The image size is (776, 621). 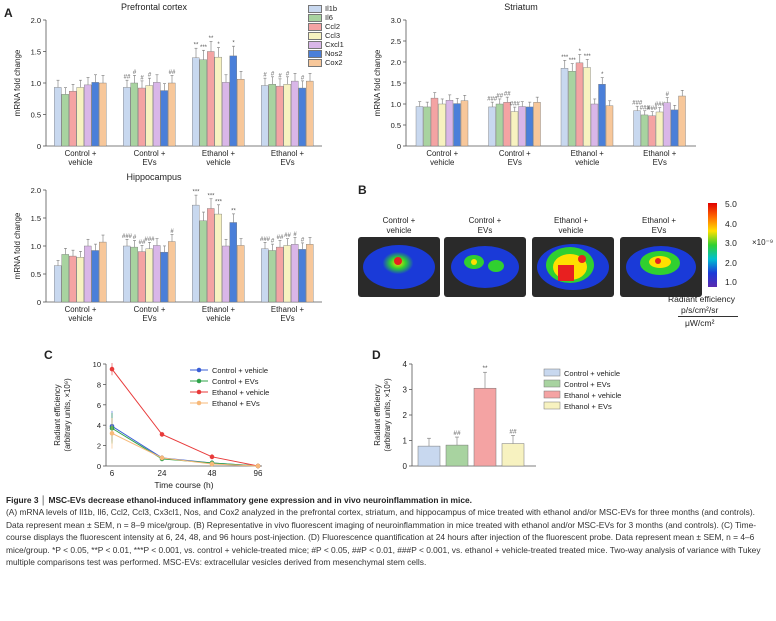 I want to click on legend-label: Nos2, so click(x=334, y=53).